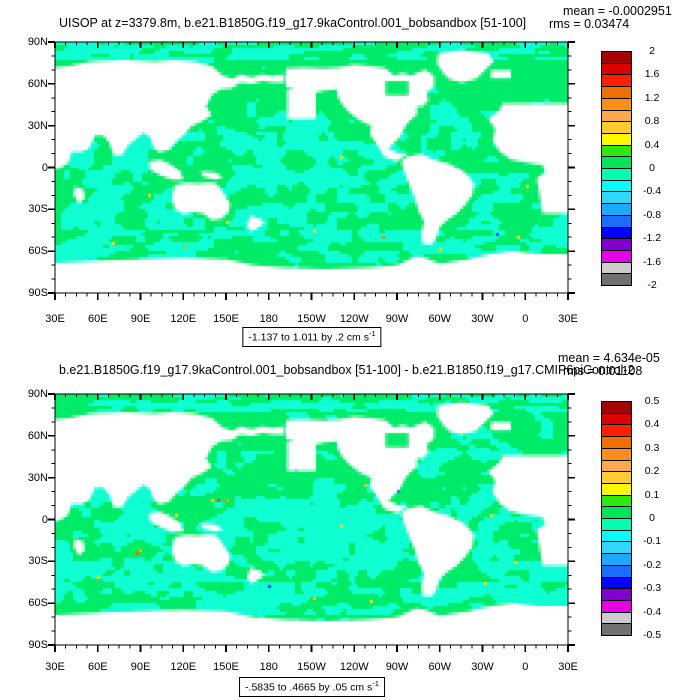 The height and width of the screenshot is (700, 700). I want to click on colorbar-tick-label: 1.6, so click(652, 74).